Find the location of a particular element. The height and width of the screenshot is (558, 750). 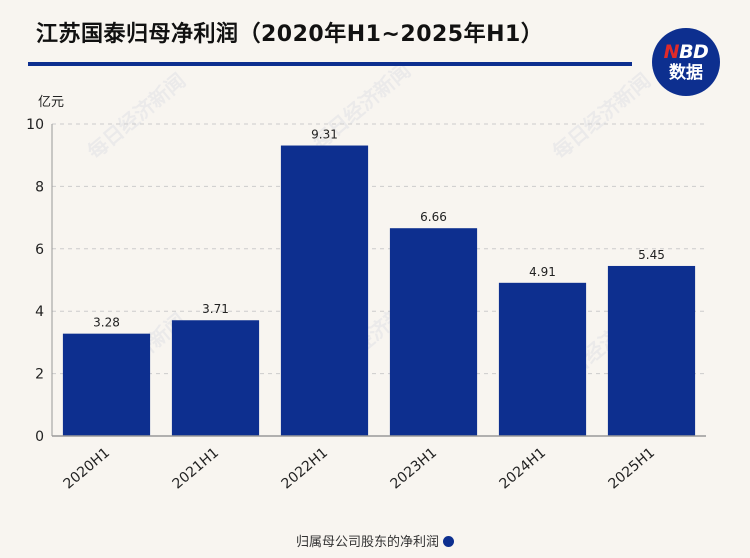

legend: 归属母公司股东的净利润 is located at coordinates (375, 540).